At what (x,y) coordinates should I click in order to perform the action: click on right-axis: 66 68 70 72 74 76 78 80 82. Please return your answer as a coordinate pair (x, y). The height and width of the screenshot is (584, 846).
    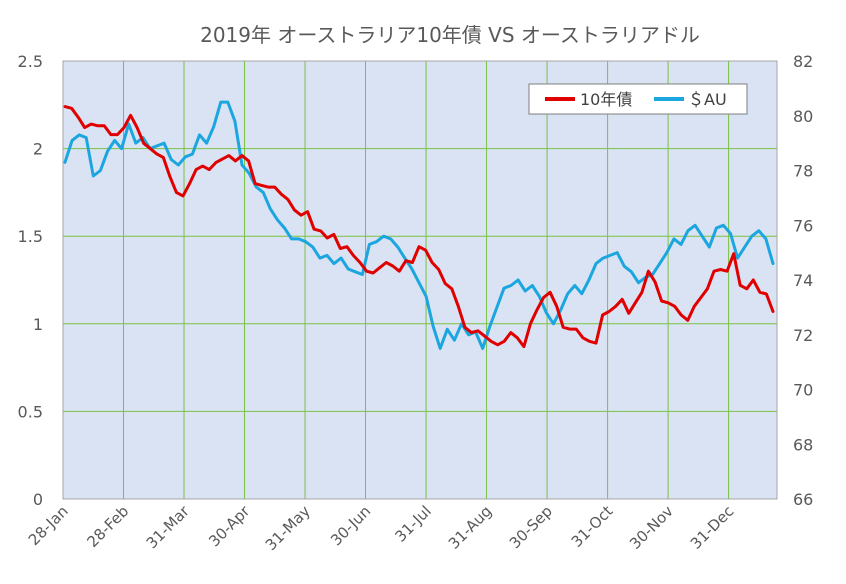
    Looking at the image, I should click on (803, 280).